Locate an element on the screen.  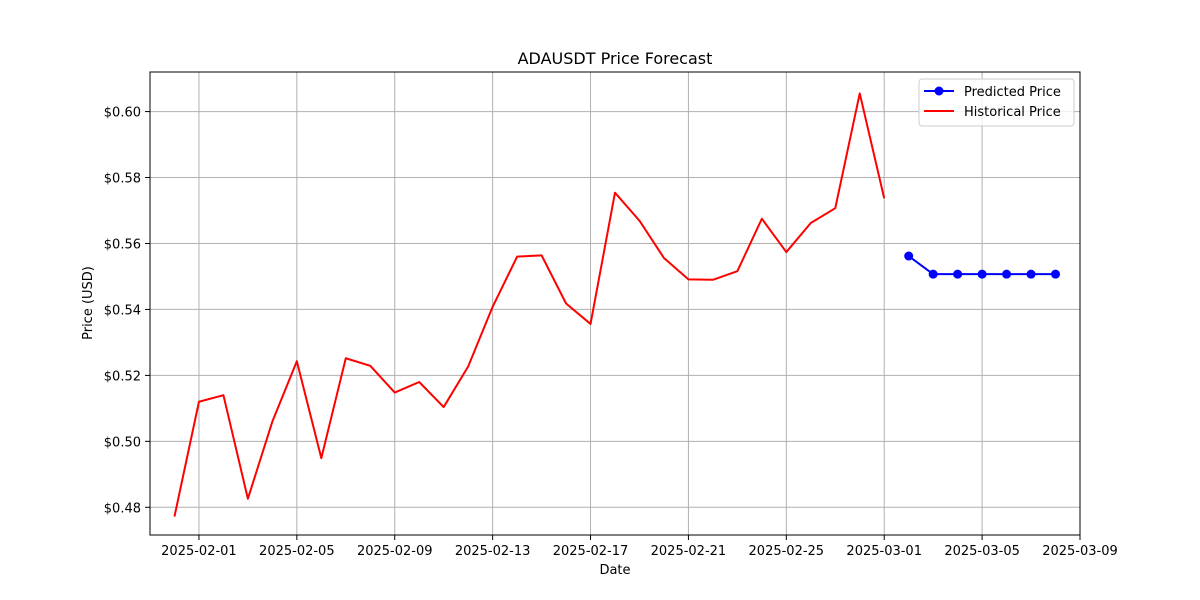
legend-box is located at coordinates (996, 102).